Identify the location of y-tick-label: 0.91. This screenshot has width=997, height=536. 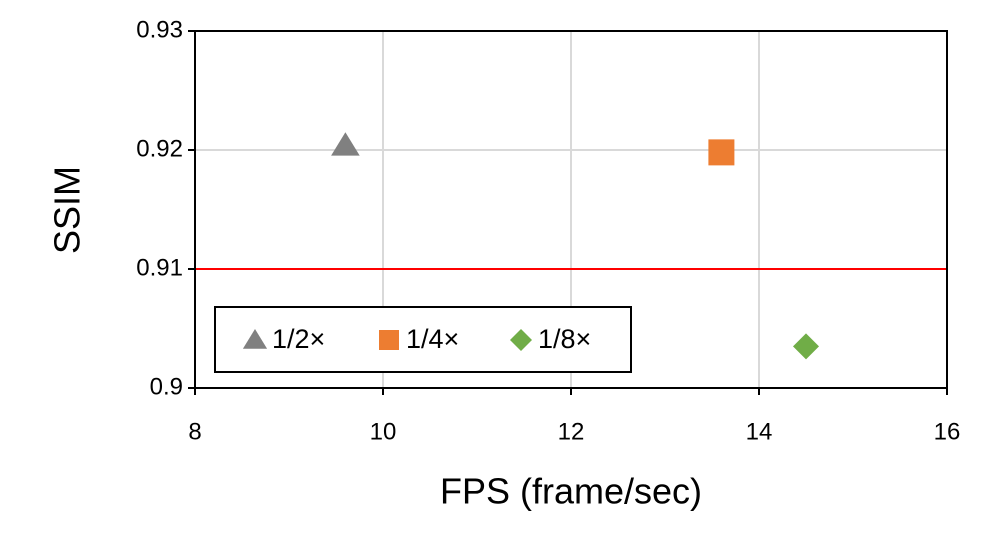
(159, 267).